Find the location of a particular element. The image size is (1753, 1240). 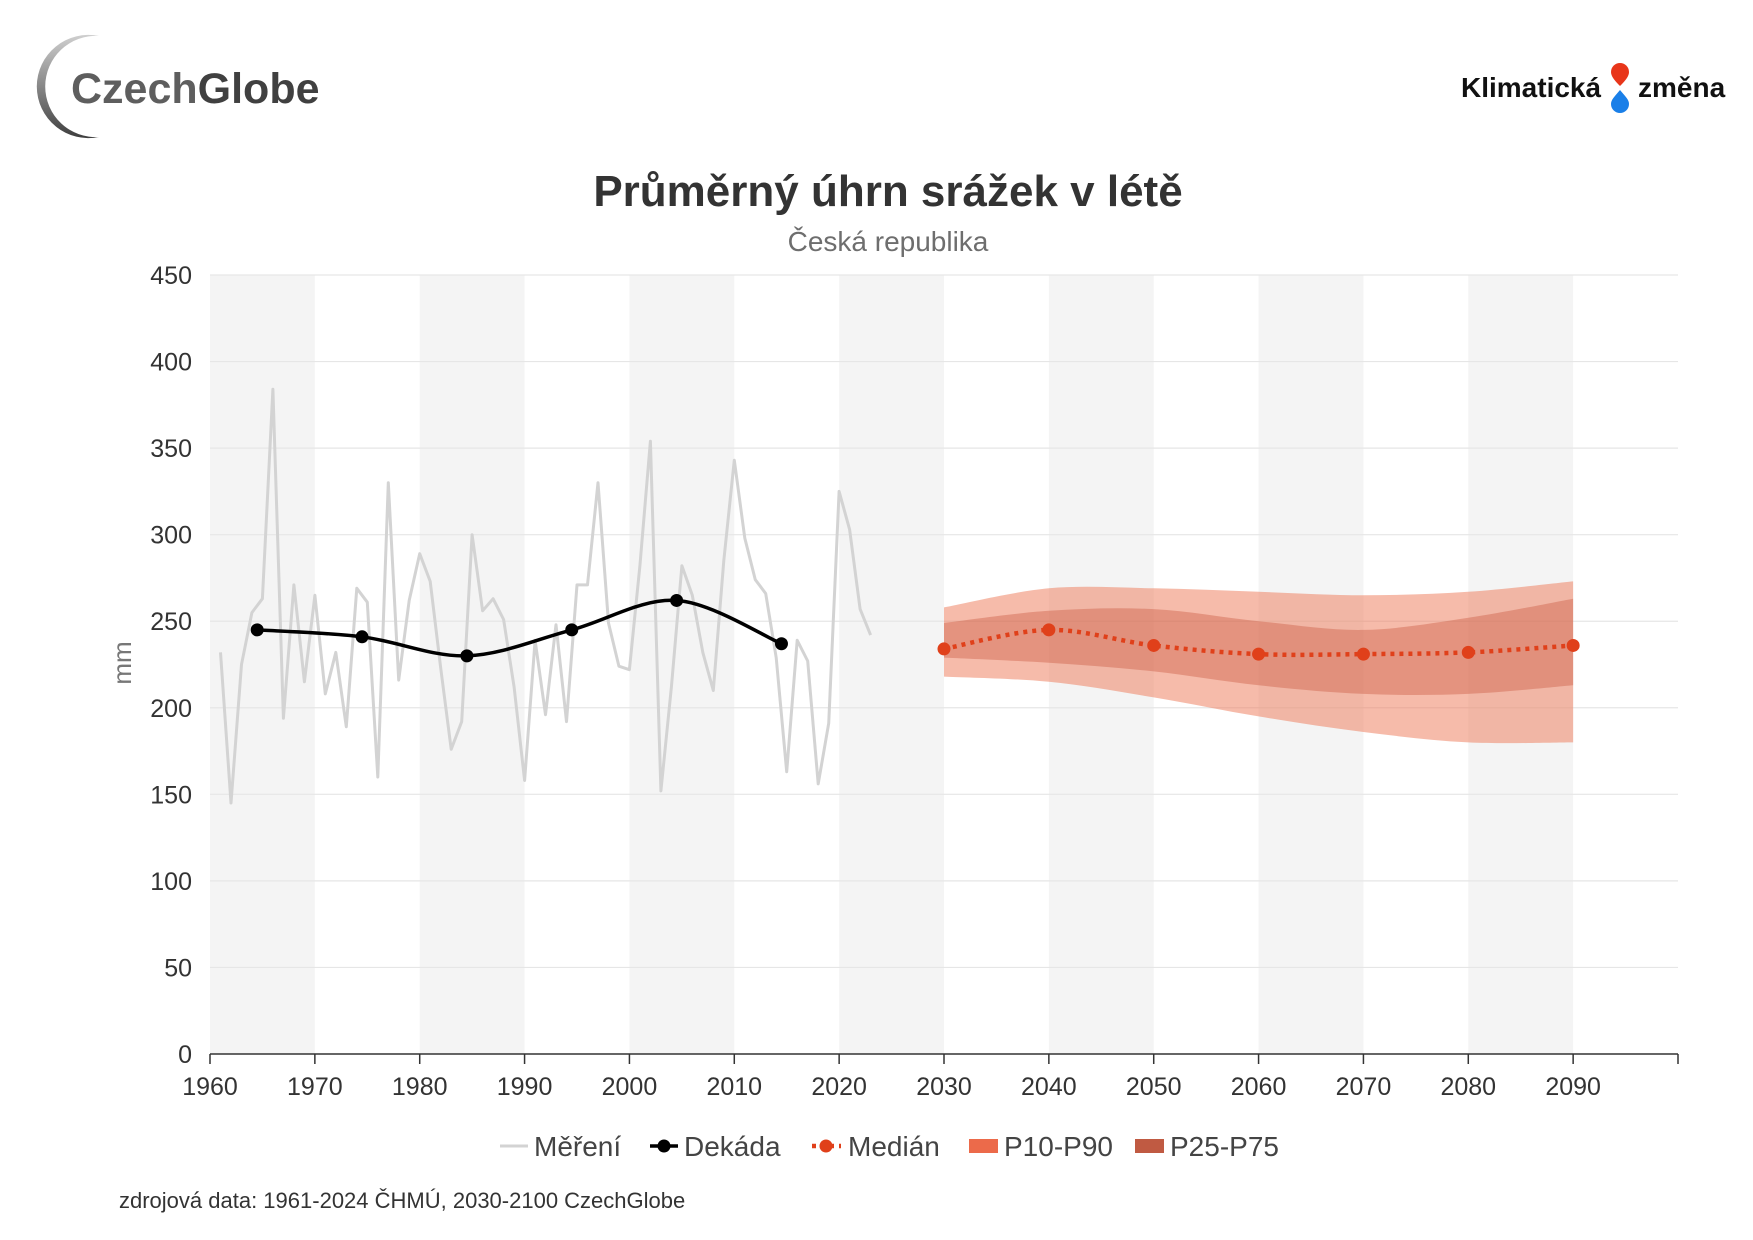

legend-label-dekada: Dekáda is located at coordinates (732, 1146).